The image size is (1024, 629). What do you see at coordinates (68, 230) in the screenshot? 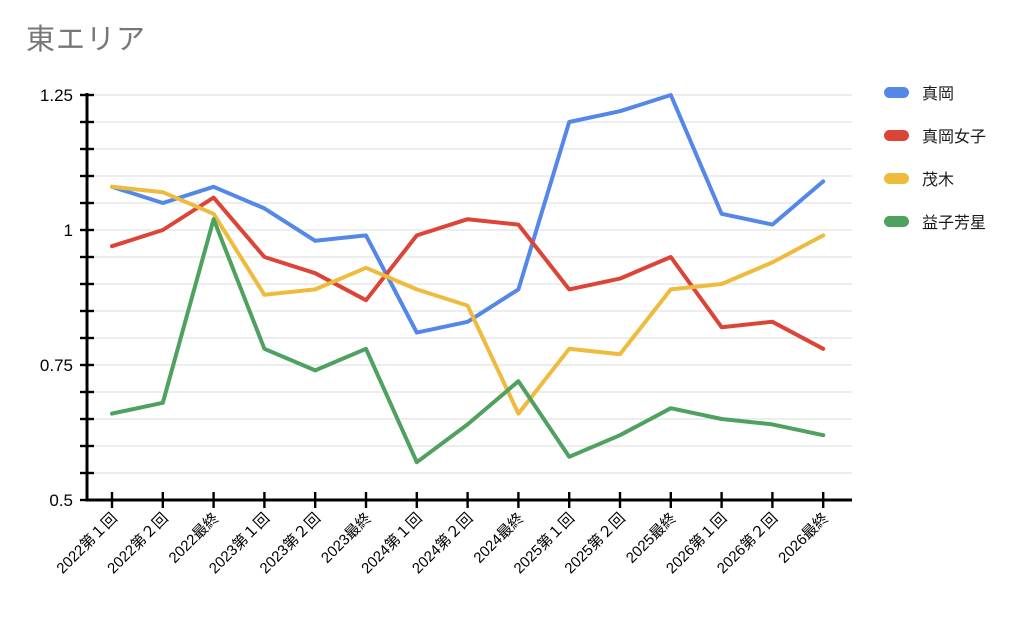
I see `y-tick-label: 1` at bounding box center [68, 230].